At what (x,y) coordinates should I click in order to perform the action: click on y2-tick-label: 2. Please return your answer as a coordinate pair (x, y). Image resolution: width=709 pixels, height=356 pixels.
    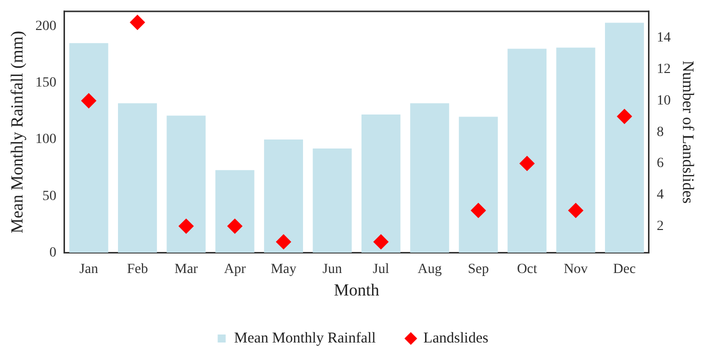
    Looking at the image, I should click on (660, 226).